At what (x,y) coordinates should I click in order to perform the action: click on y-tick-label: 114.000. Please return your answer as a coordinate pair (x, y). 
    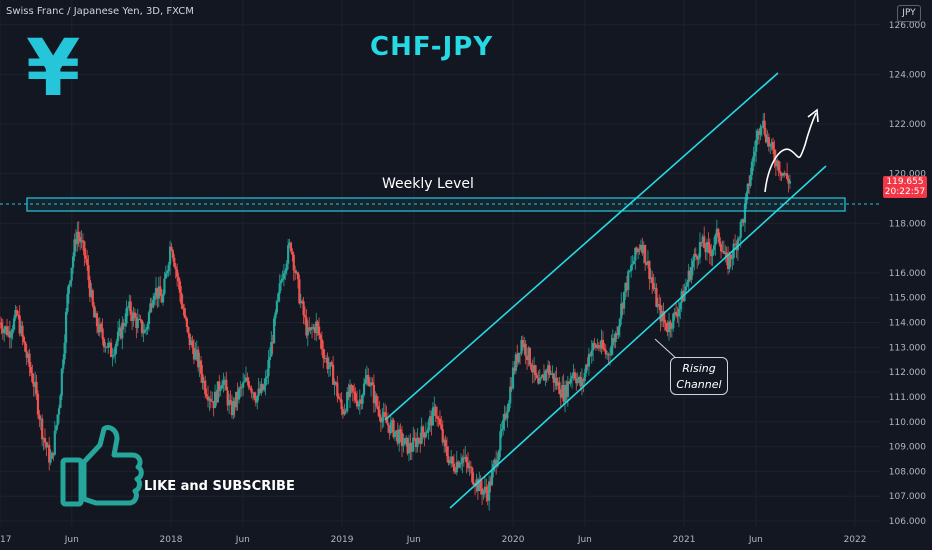
    Looking at the image, I should click on (907, 324).